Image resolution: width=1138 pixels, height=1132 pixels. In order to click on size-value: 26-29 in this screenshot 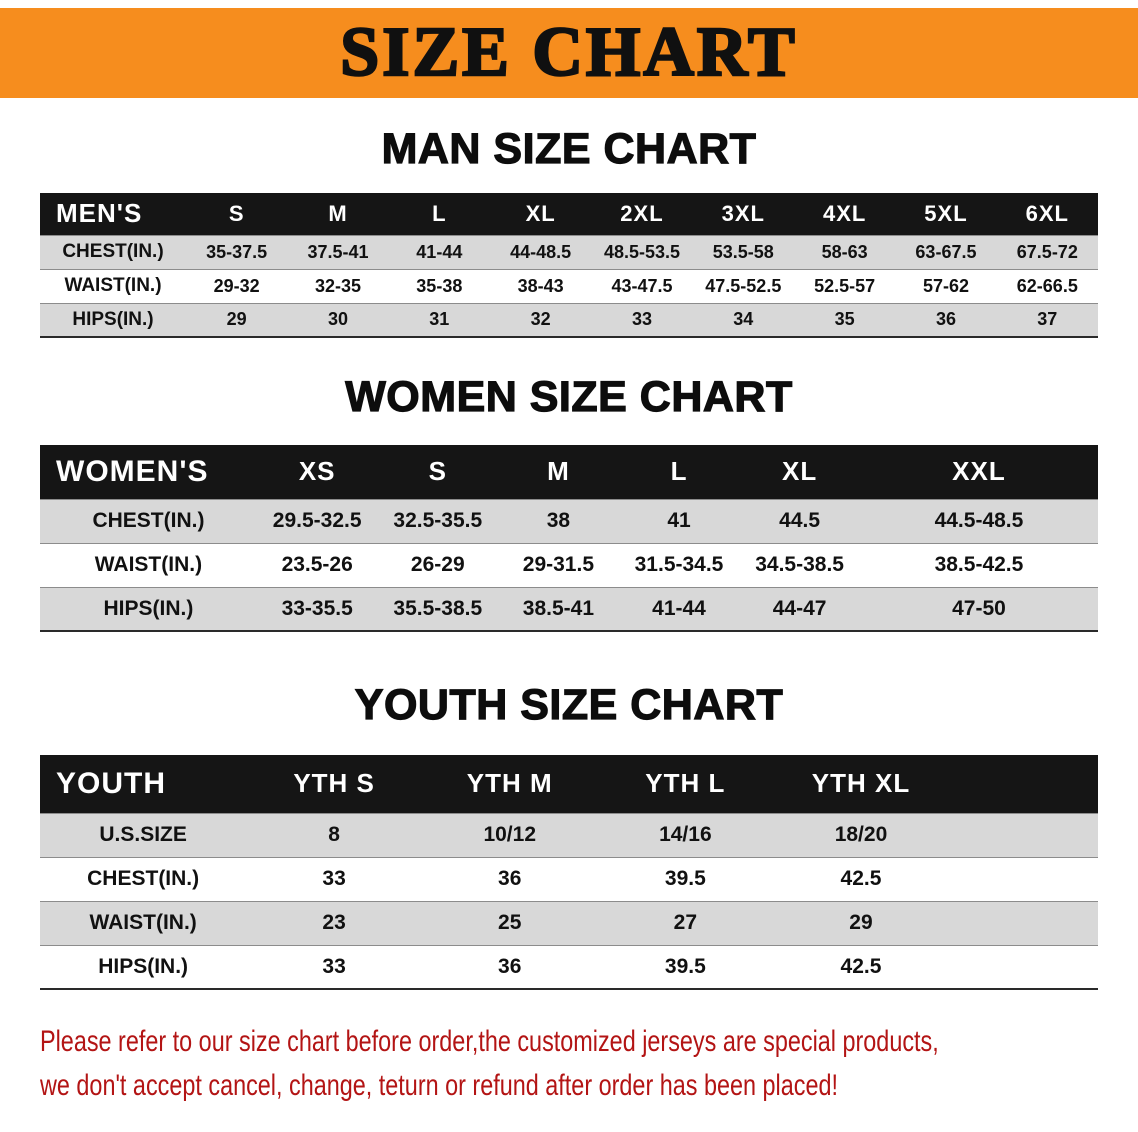, I will do `click(438, 564)`.